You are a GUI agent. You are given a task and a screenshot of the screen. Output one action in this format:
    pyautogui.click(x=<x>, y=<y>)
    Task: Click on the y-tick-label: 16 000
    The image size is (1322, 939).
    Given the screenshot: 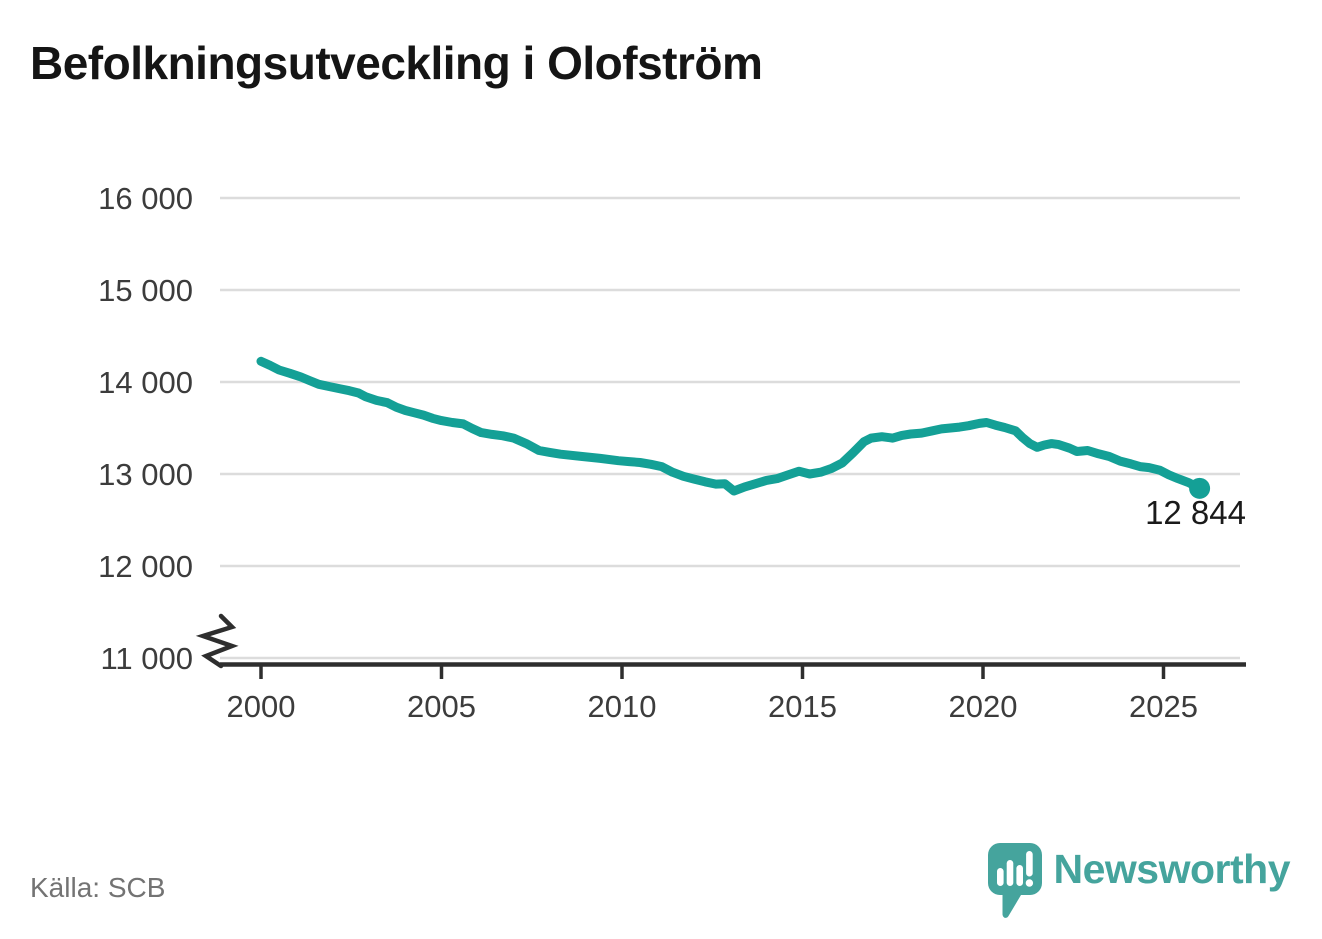 What is the action you would take?
    pyautogui.click(x=145, y=198)
    